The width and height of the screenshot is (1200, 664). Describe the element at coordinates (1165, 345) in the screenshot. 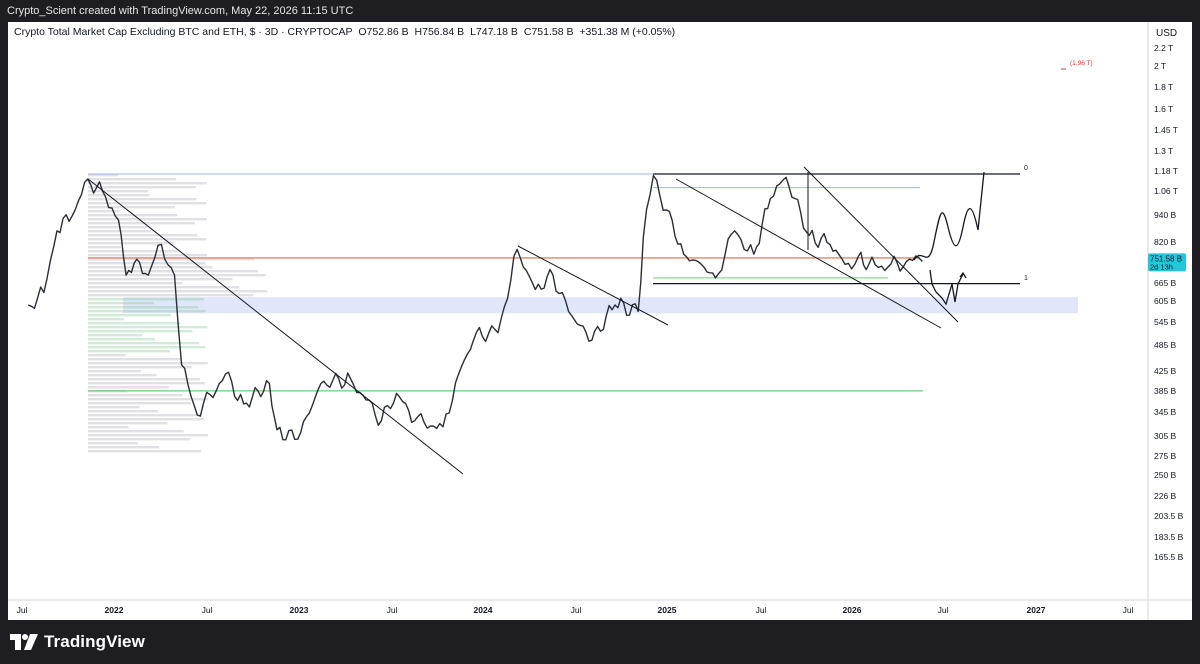

I see `y-tick-label: 485 B` at that location.